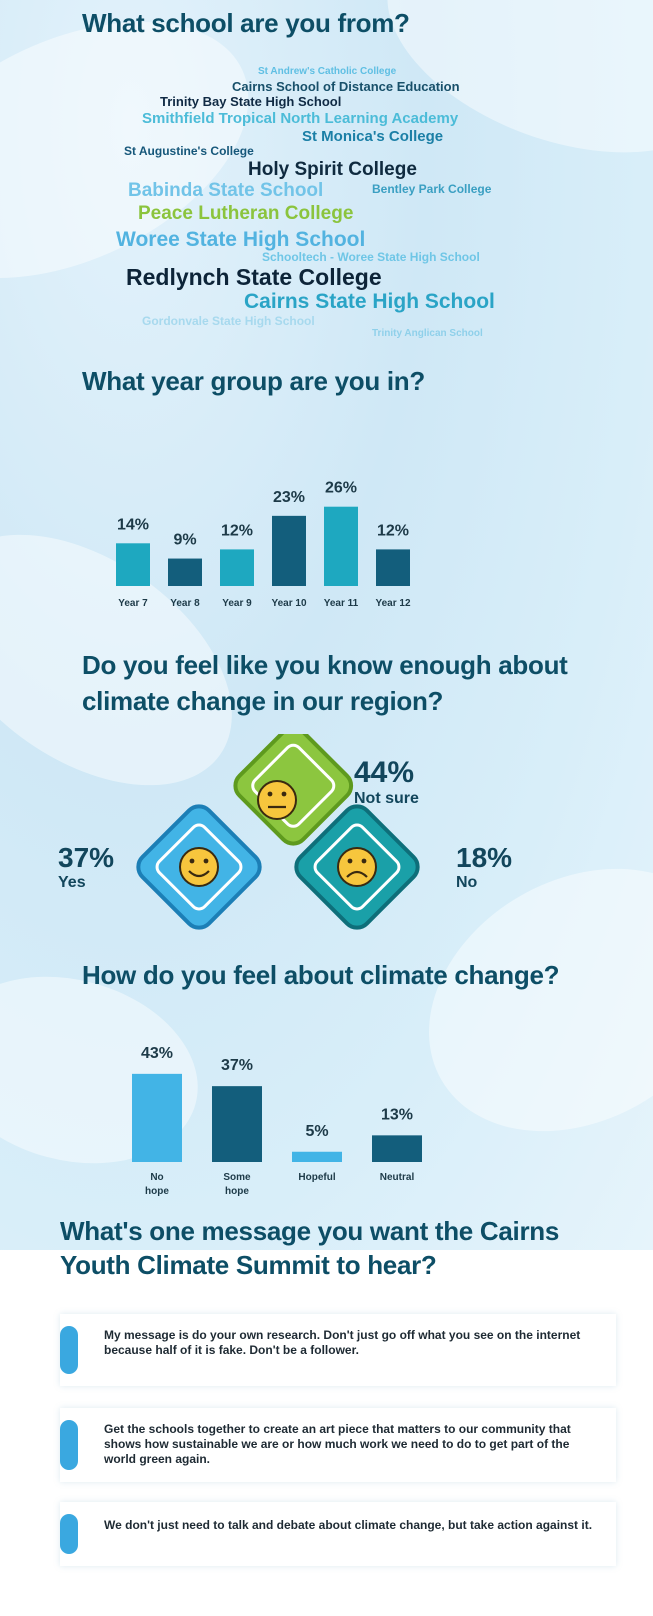 This screenshot has width=653, height=1616. What do you see at coordinates (427, 333) in the screenshot?
I see `school-word: Trinity Anglican School` at bounding box center [427, 333].